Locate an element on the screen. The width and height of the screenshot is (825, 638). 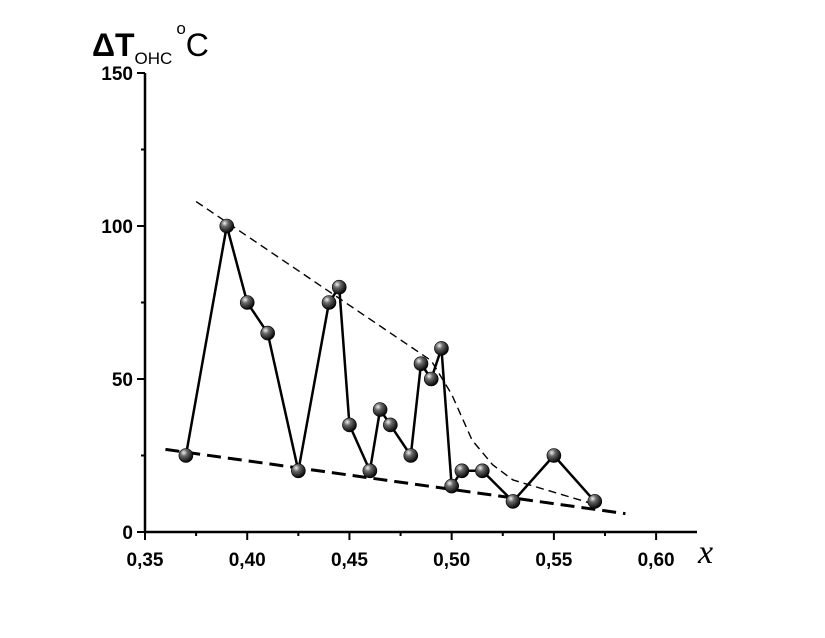
x-axis-ticks: 0,35 0,40 0,45 0,50 0,55 0,60 is located at coordinates (401, 551).